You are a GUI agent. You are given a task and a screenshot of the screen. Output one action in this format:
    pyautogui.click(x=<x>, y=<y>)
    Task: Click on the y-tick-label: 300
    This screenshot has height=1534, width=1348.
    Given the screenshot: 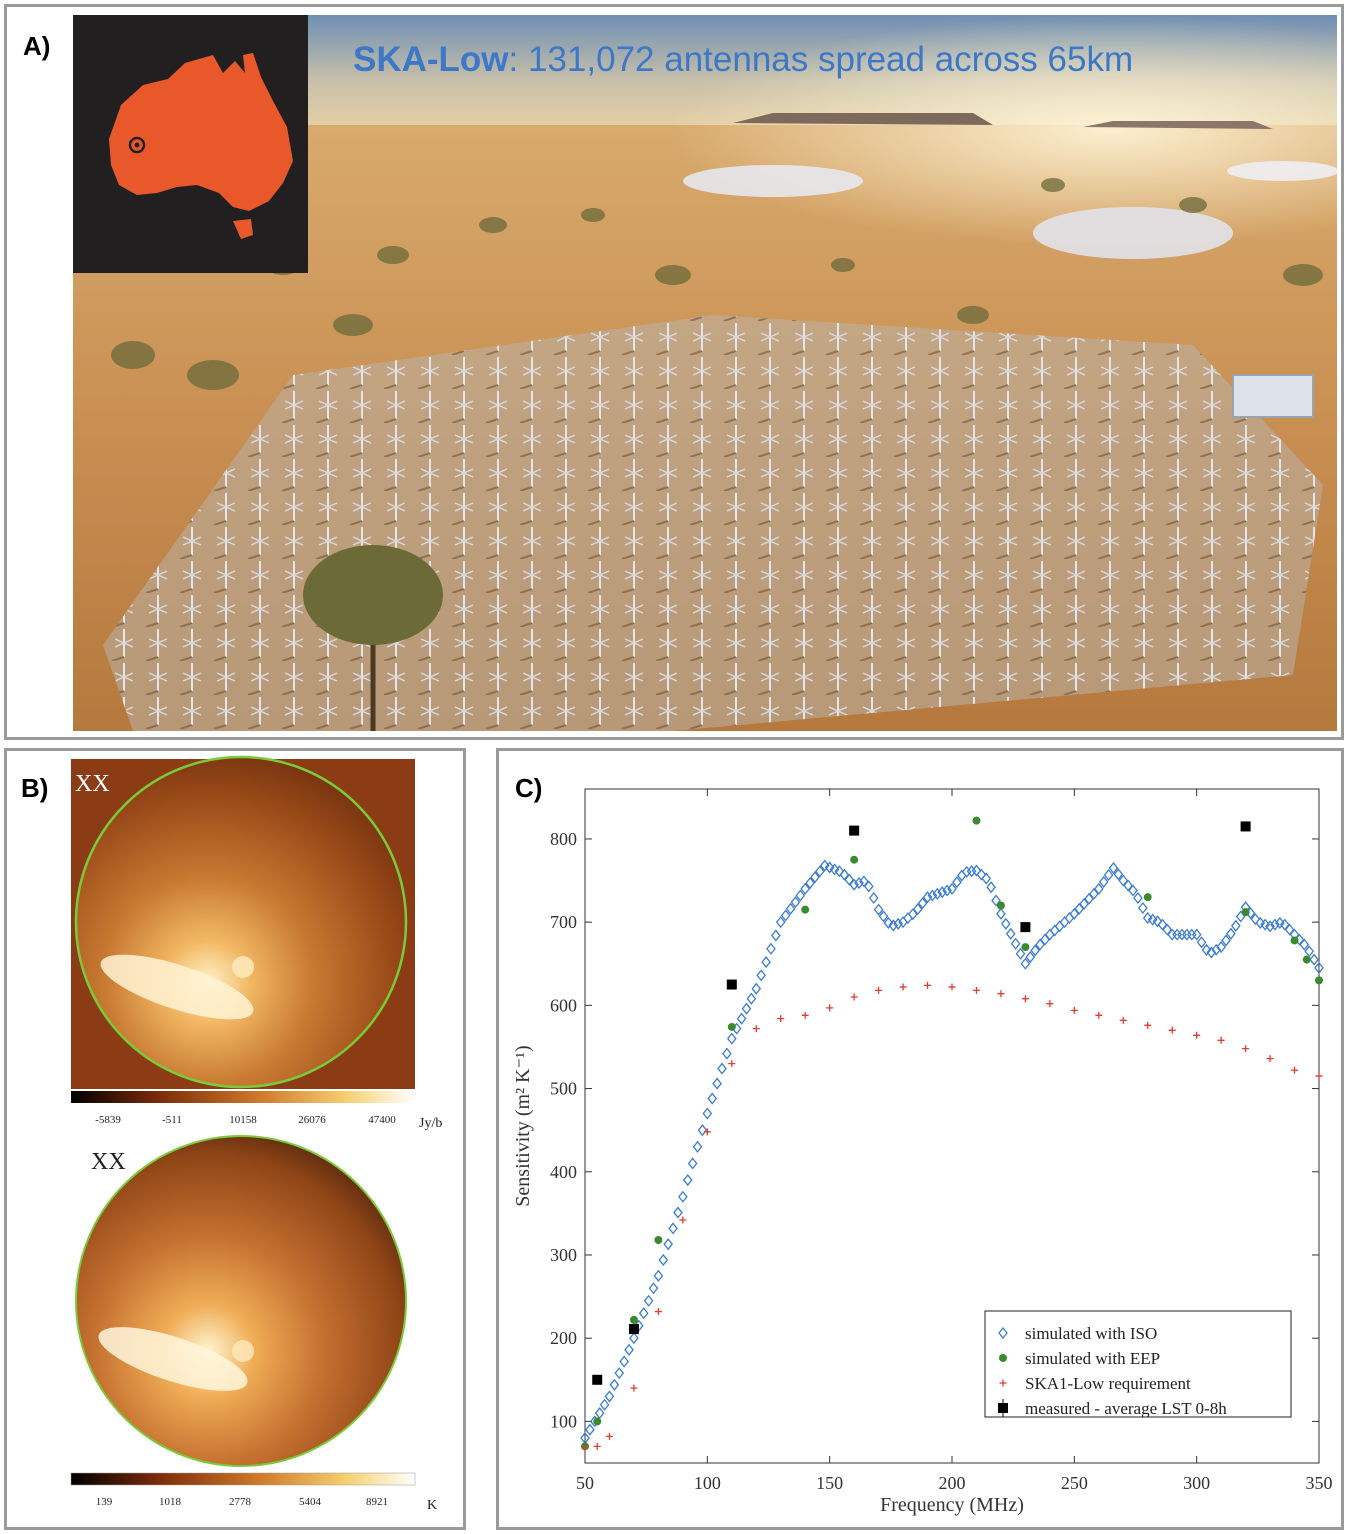 What is the action you would take?
    pyautogui.click(x=563, y=1255)
    